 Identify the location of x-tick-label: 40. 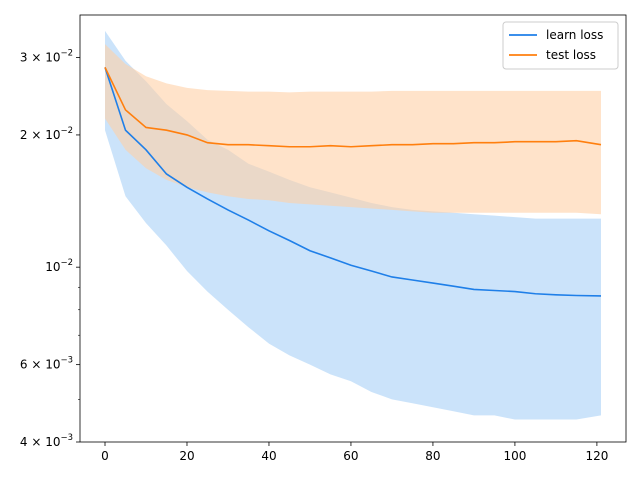
(268, 456).